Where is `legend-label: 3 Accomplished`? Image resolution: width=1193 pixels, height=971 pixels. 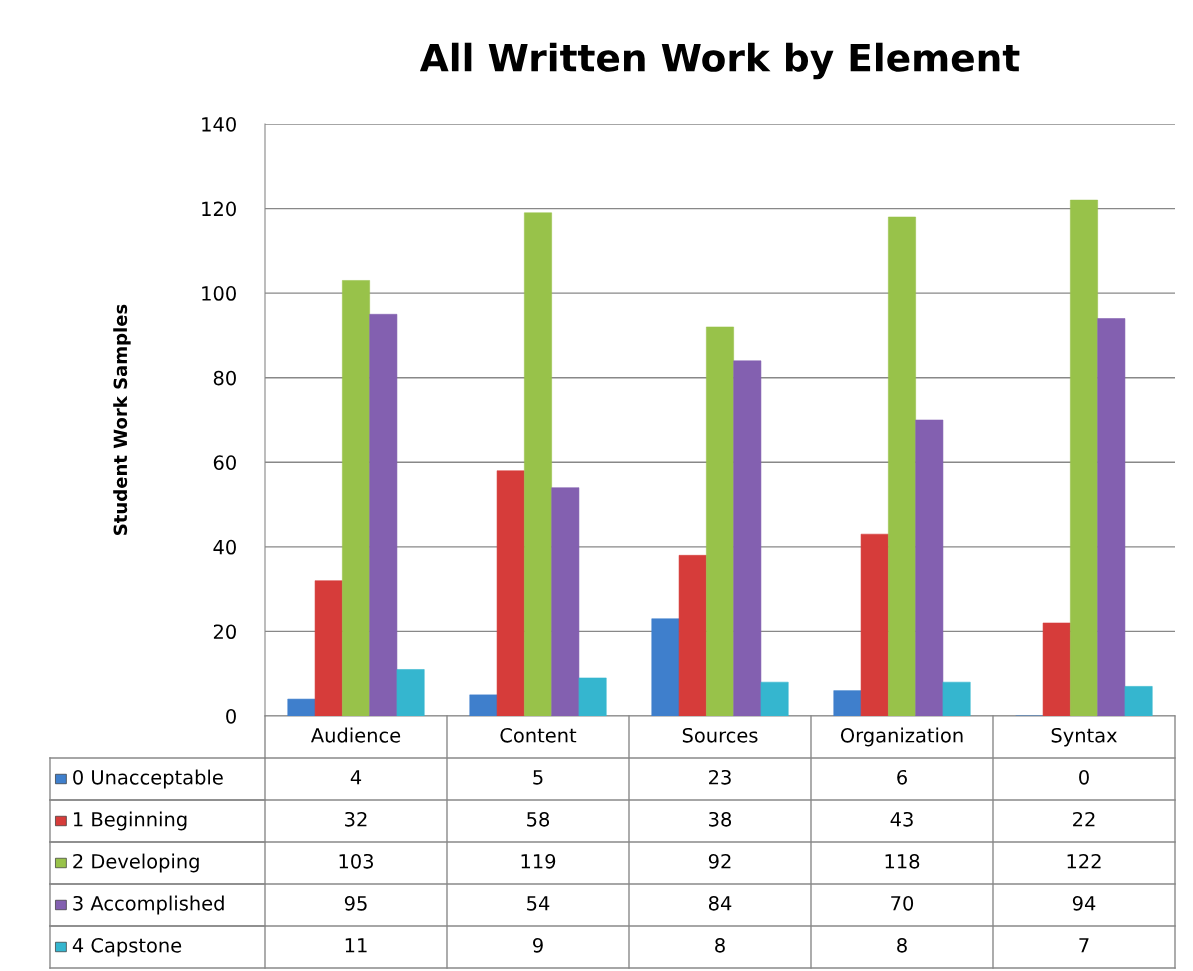 legend-label: 3 Accomplished is located at coordinates (148, 905).